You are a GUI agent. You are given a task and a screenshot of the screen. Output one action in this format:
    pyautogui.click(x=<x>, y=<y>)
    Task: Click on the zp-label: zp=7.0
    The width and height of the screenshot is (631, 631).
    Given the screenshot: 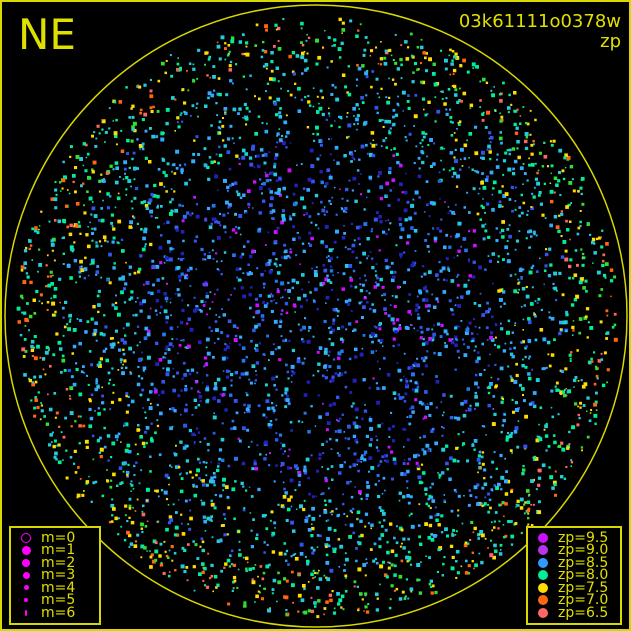 What is the action you would take?
    pyautogui.click(x=583, y=600)
    